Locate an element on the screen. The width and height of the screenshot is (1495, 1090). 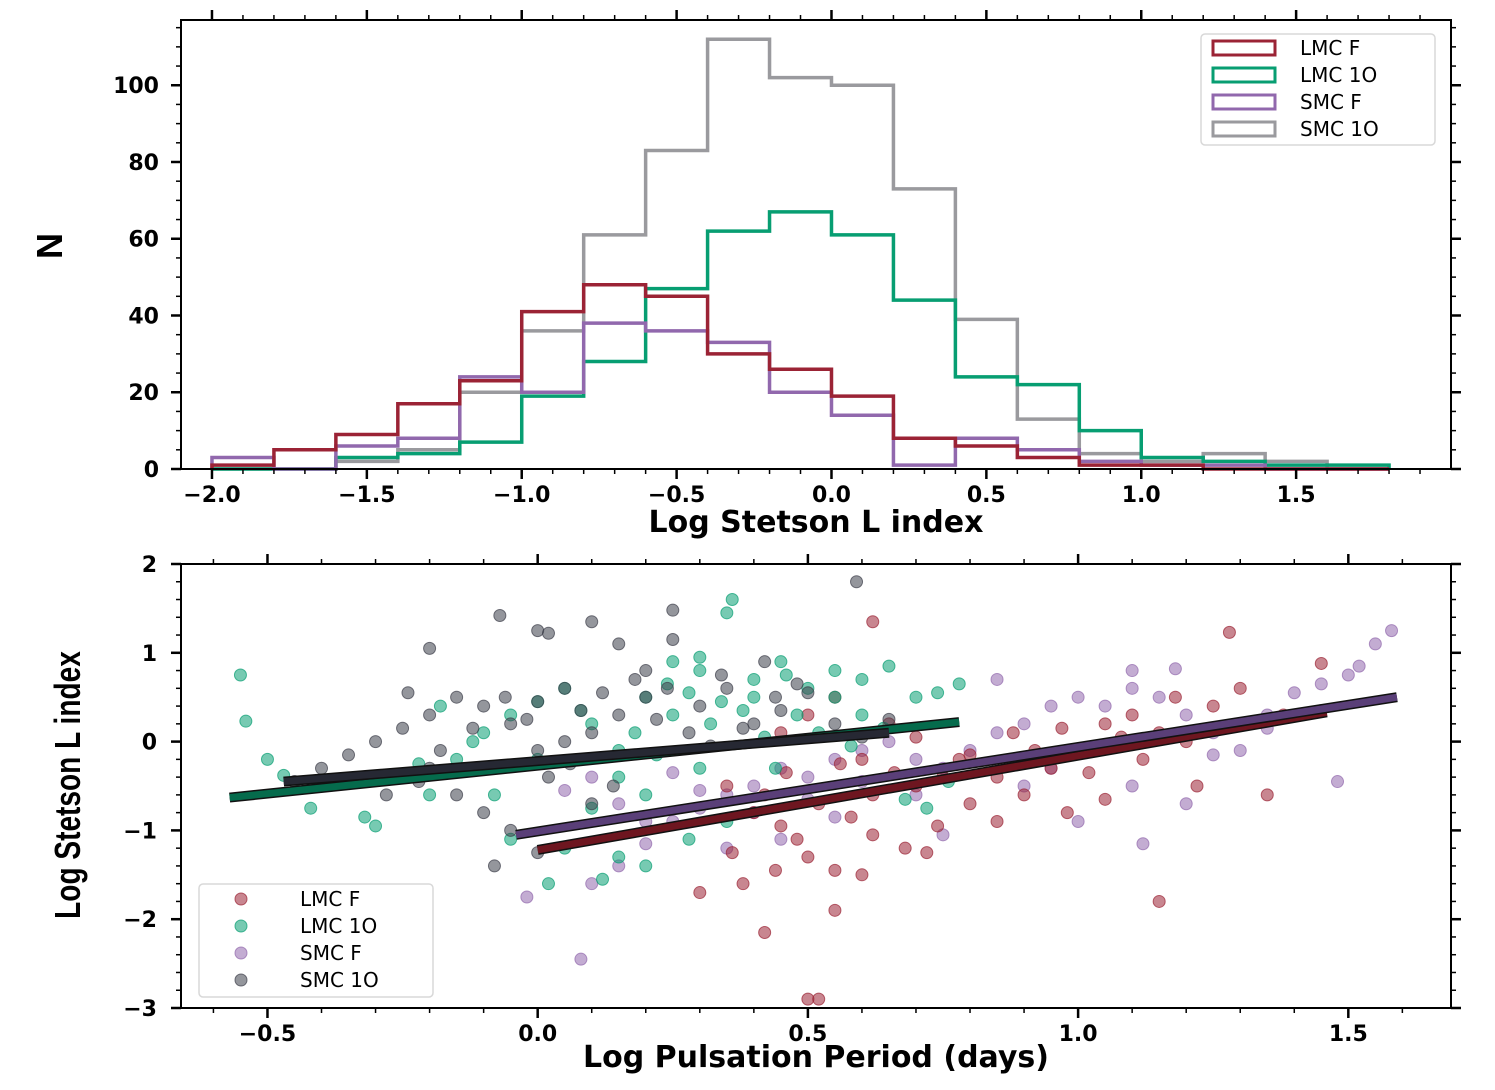
fit-line-smc-f-fit is located at coordinates (956, 766).